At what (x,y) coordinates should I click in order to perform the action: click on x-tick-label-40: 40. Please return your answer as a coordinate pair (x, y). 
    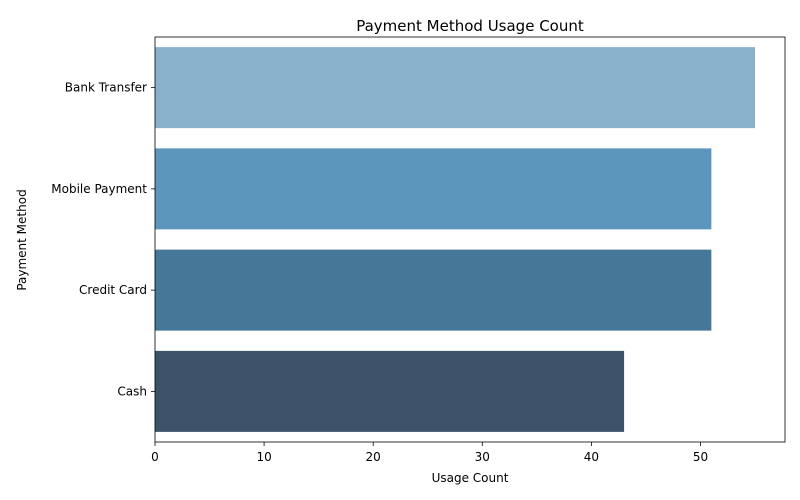
    Looking at the image, I should click on (591, 457).